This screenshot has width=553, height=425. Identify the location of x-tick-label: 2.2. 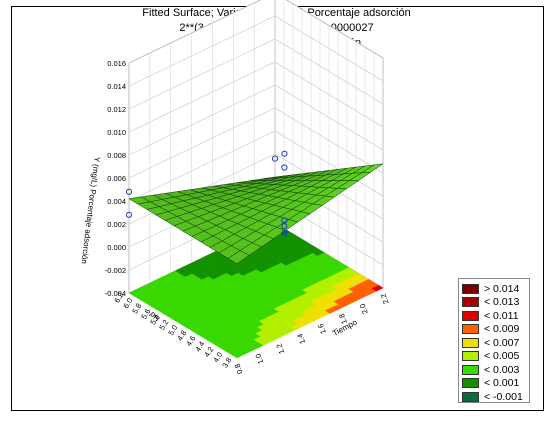
(385, 298).